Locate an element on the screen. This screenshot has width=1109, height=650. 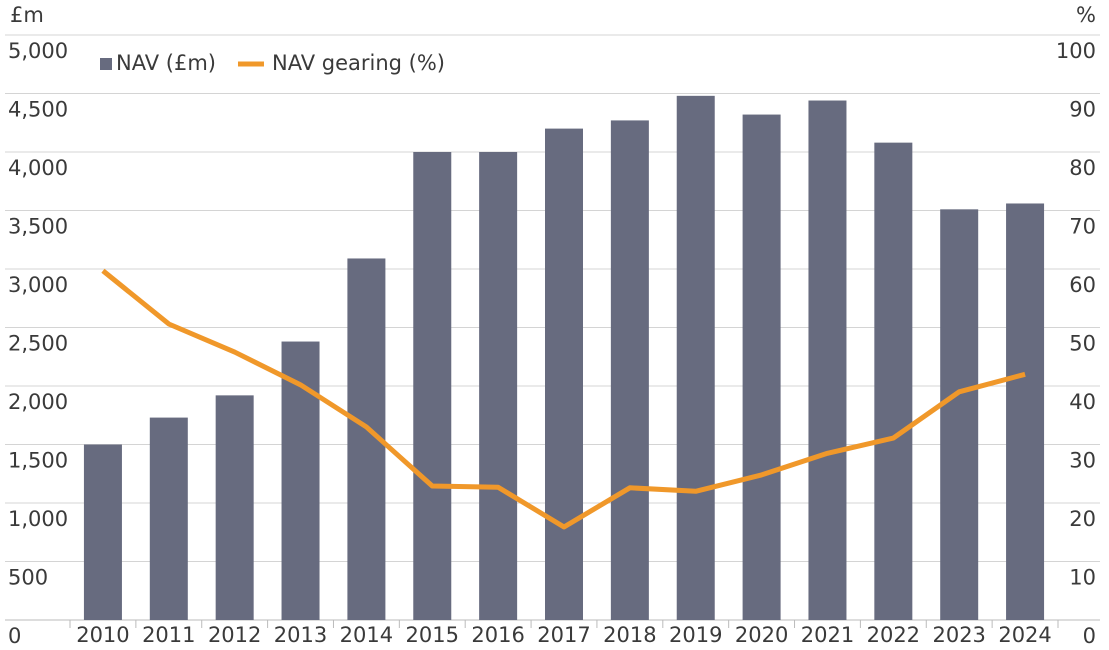
legend-label: NAV gearing (%) is located at coordinates (358, 63).